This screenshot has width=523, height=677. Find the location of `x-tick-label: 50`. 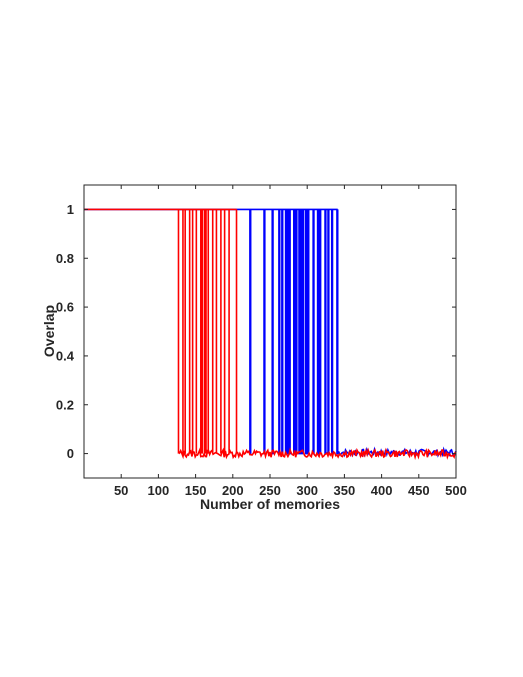

x-tick-label: 50 is located at coordinates (121, 490).